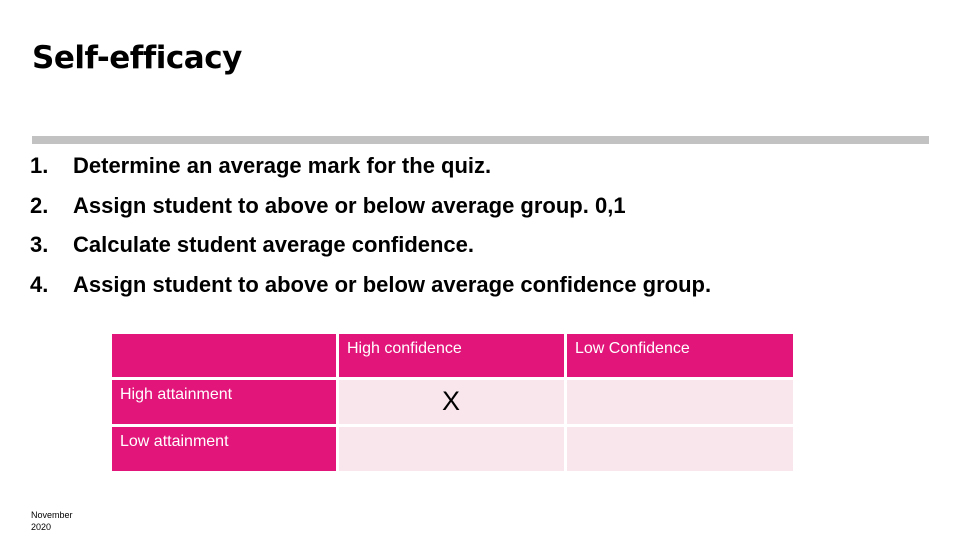  I want to click on step-text: Calculate student average confidence., so click(274, 244).